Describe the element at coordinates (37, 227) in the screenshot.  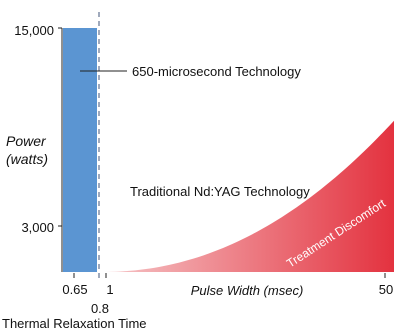
I see `y-tick-label-3000: 3,000` at that location.